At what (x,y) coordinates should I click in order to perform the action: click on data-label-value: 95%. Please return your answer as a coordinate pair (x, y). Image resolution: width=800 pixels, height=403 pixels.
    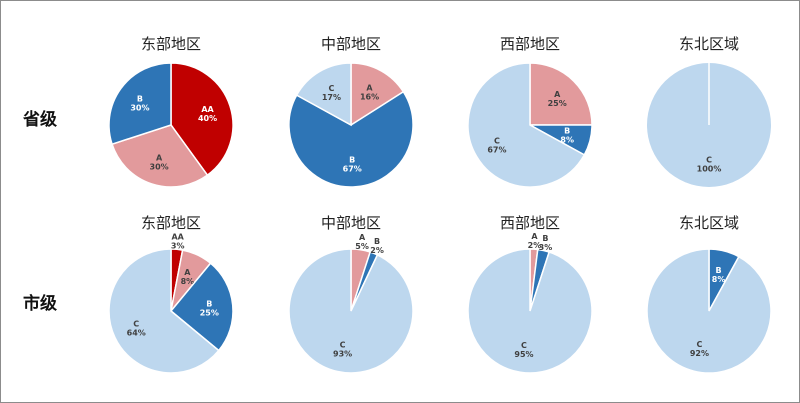
    Looking at the image, I should click on (523, 354).